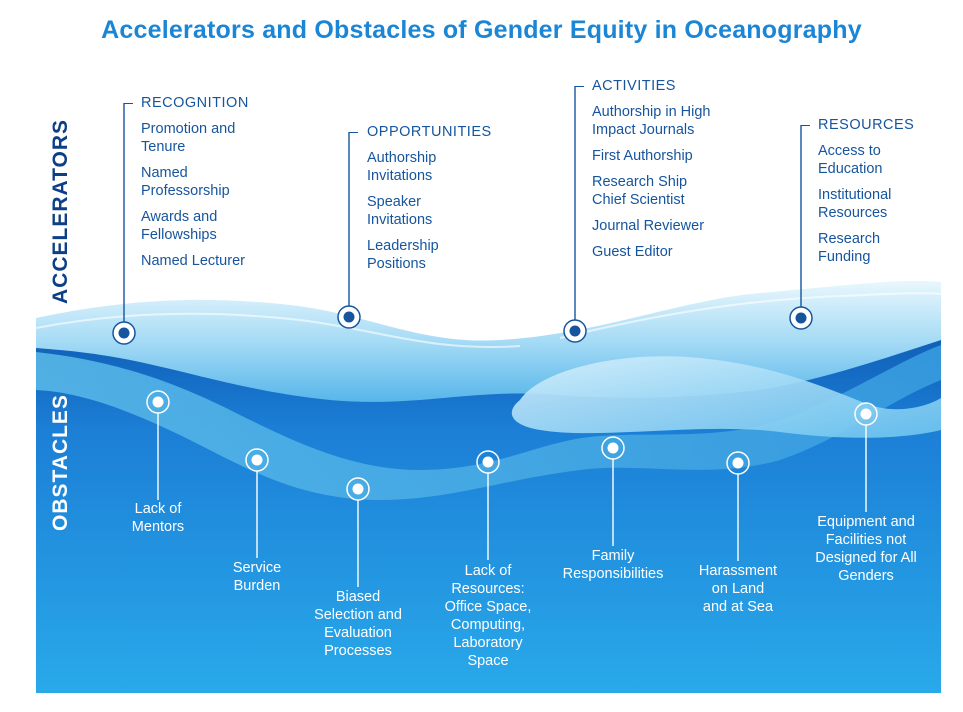 This screenshot has height=712, width=963. Describe the element at coordinates (738, 589) in the screenshot. I see `obstacle-harassment: Harassment on Land and at Sea` at that location.